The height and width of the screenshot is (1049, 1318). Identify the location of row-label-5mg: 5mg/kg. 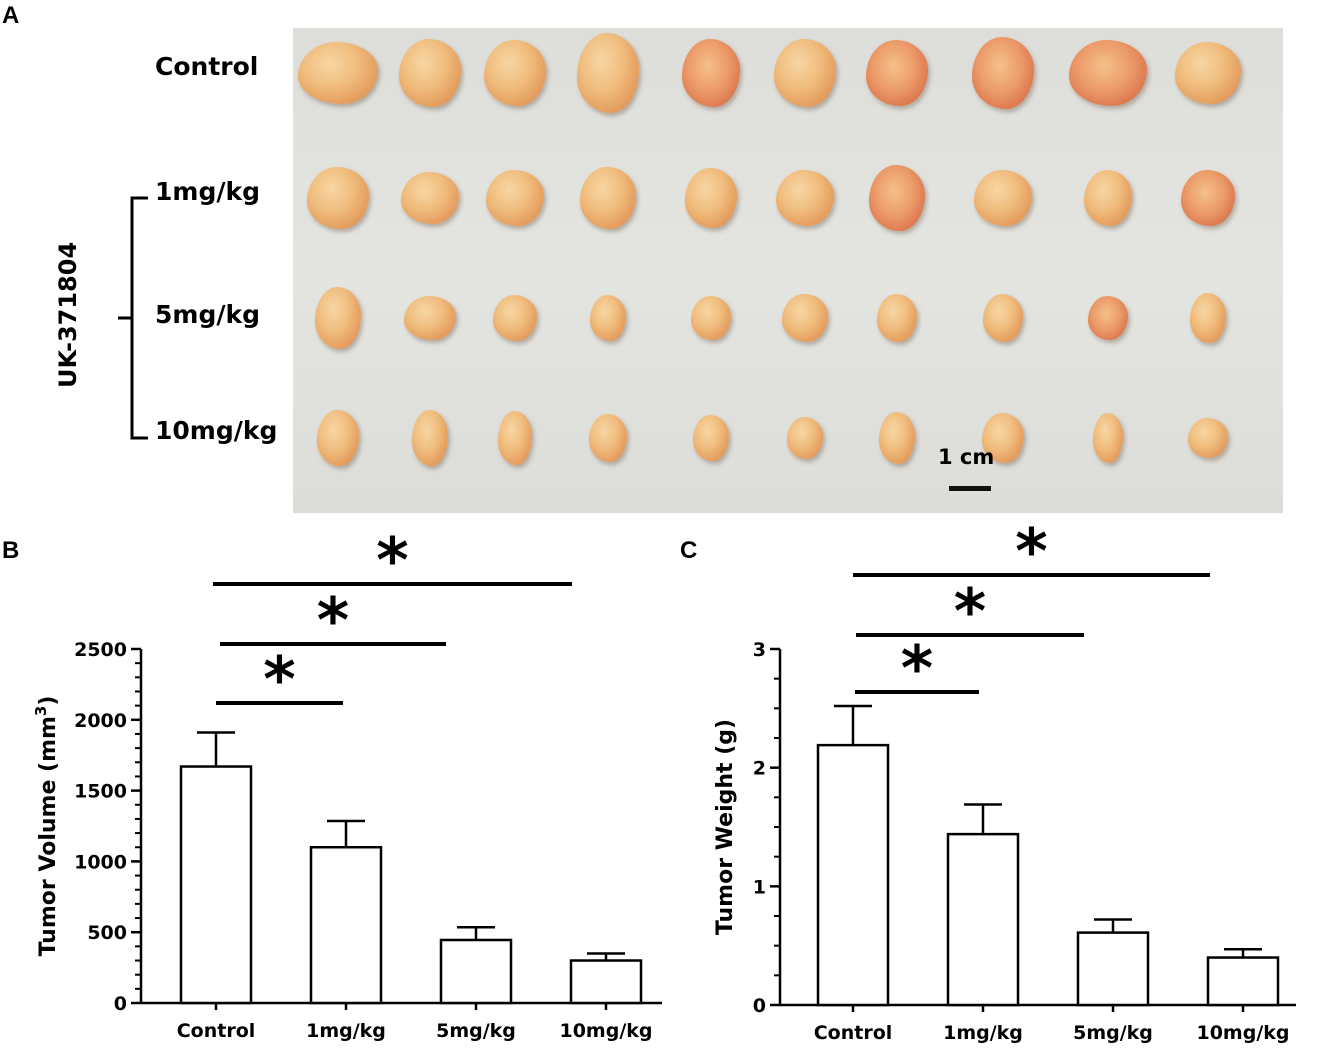
(207, 314).